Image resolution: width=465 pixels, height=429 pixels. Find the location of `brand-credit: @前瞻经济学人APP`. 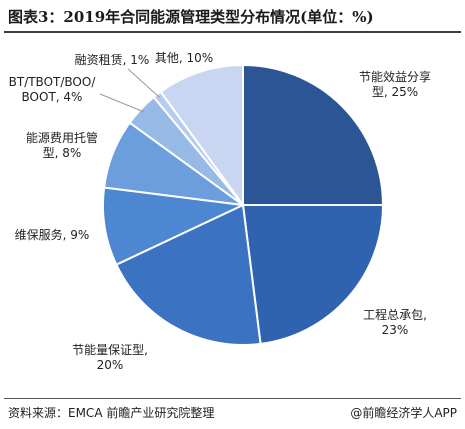

brand-credit: @前瞻经济学人APP is located at coordinates (403, 413).